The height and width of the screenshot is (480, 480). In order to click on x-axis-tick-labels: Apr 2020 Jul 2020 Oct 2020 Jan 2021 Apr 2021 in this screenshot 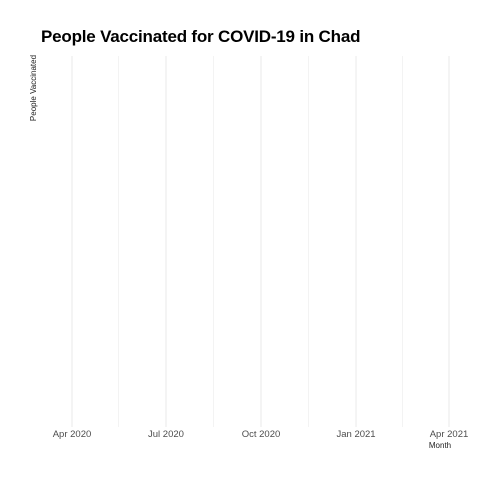, I will do `click(261, 434)`.